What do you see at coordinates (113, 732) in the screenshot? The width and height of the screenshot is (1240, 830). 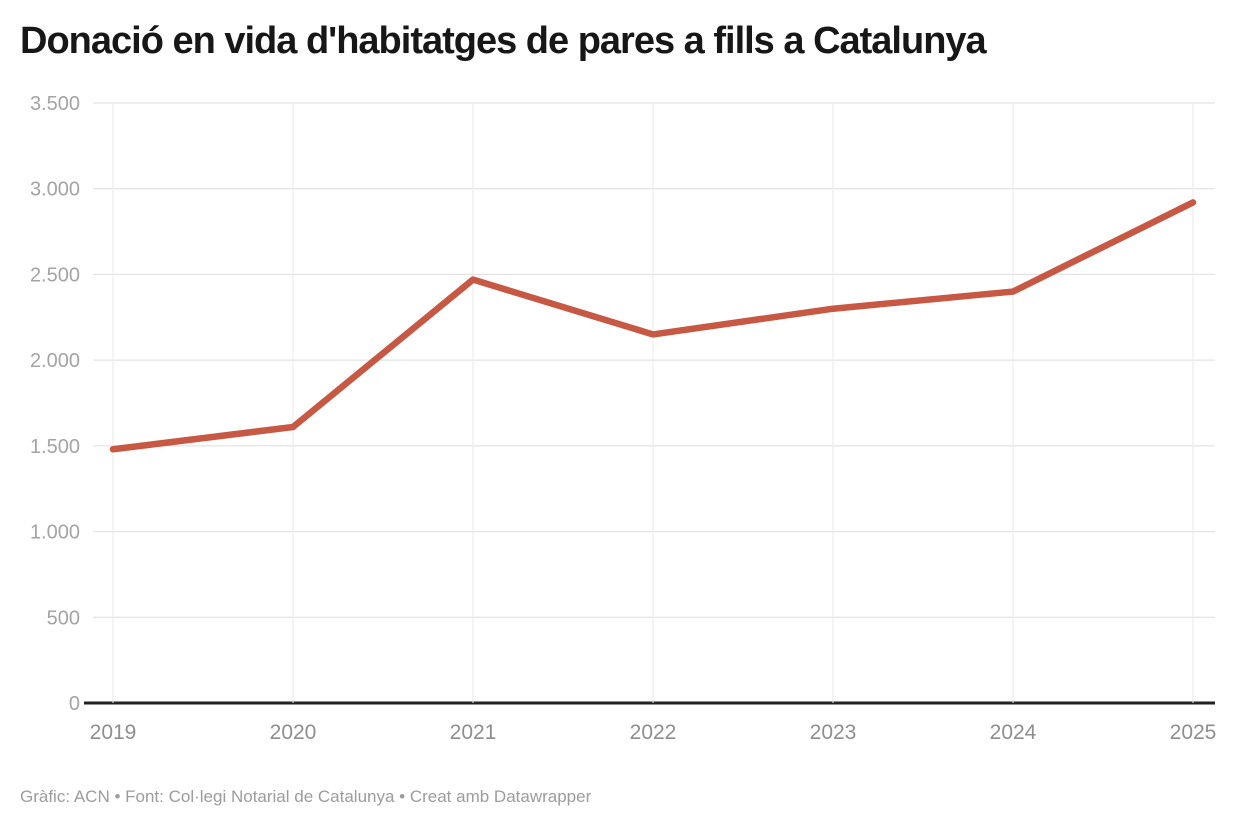 I see `x-axis-tick-label: 2019` at bounding box center [113, 732].